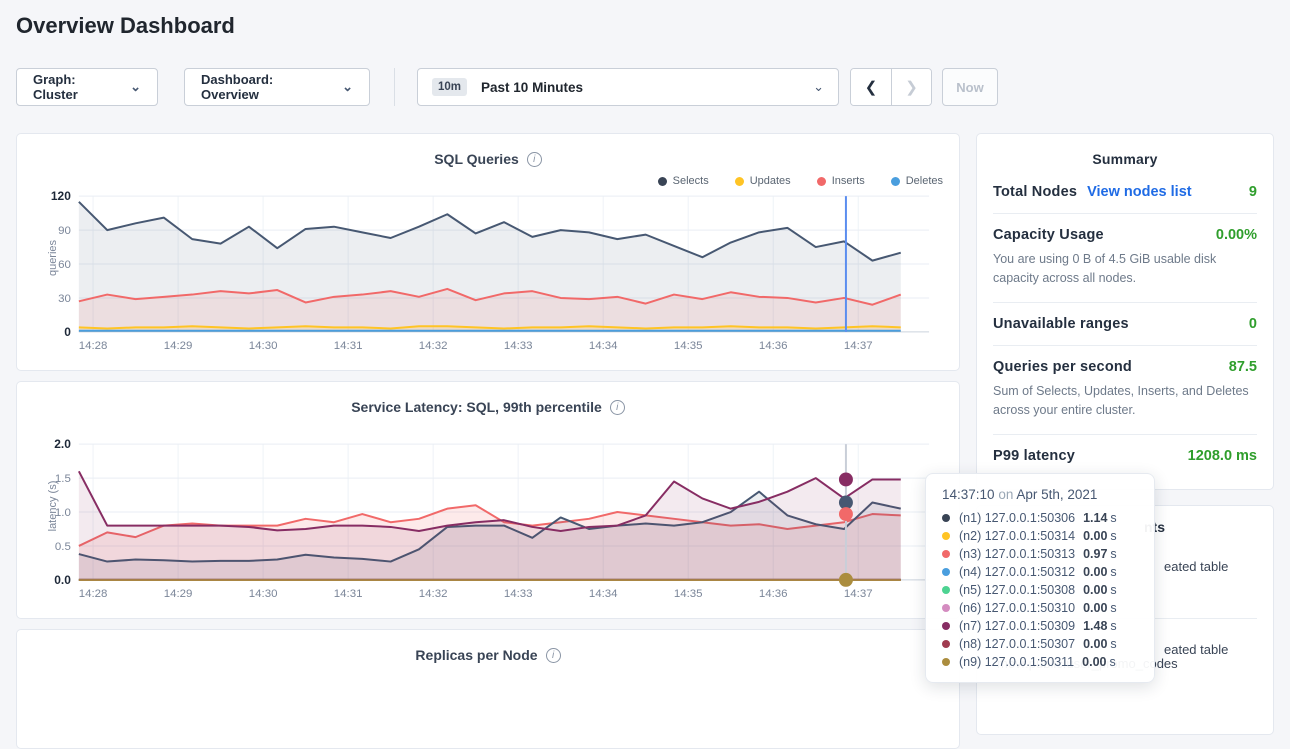 The width and height of the screenshot is (1290, 749). Describe the element at coordinates (1017, 554) in the screenshot. I see `node-address: (n3) 127.0.0.1:50313` at that location.